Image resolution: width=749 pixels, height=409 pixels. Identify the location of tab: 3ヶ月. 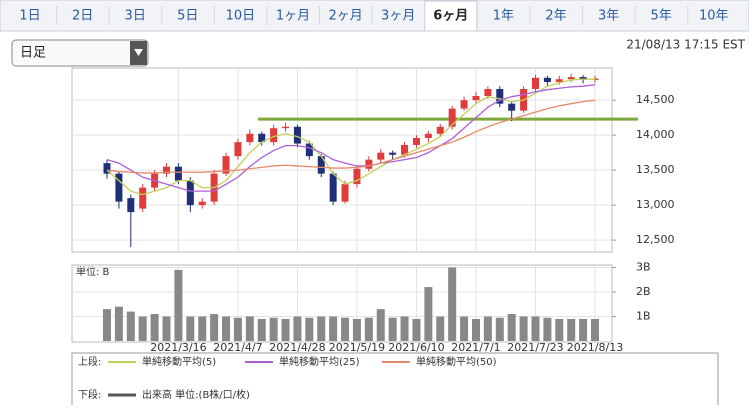
(398, 16).